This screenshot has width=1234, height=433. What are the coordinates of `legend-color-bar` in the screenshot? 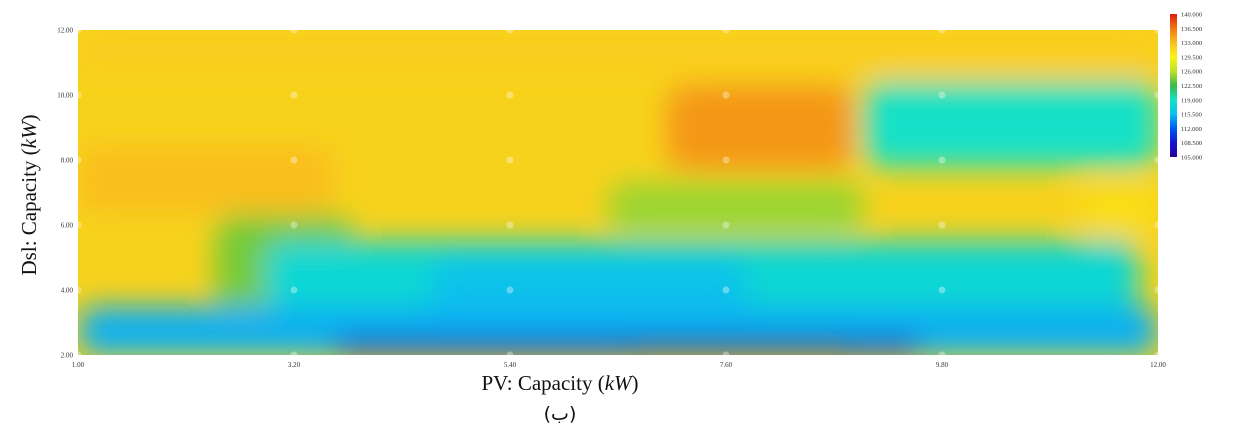 It's located at (1173, 85).